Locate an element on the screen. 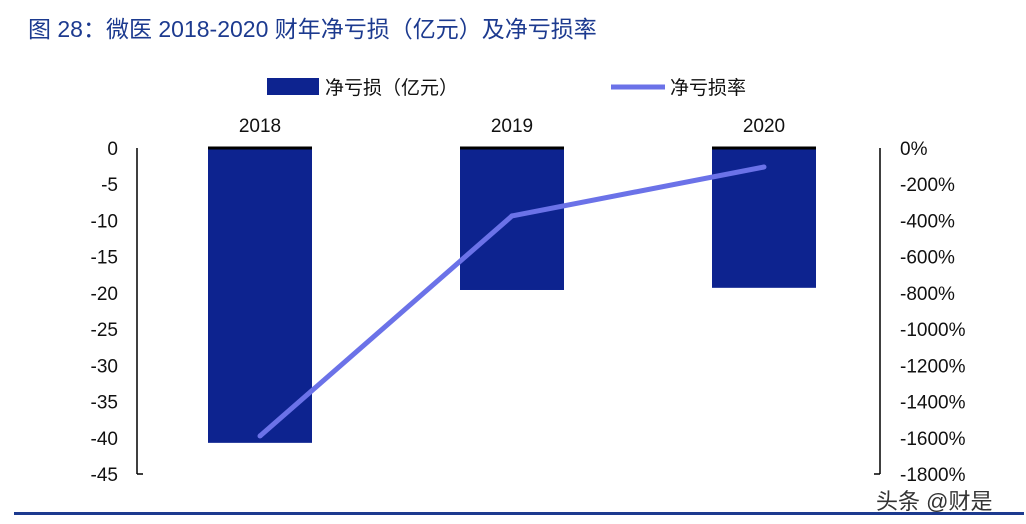 This screenshot has height=524, width=1026. loss-rate-point-2019 is located at coordinates (512, 216).